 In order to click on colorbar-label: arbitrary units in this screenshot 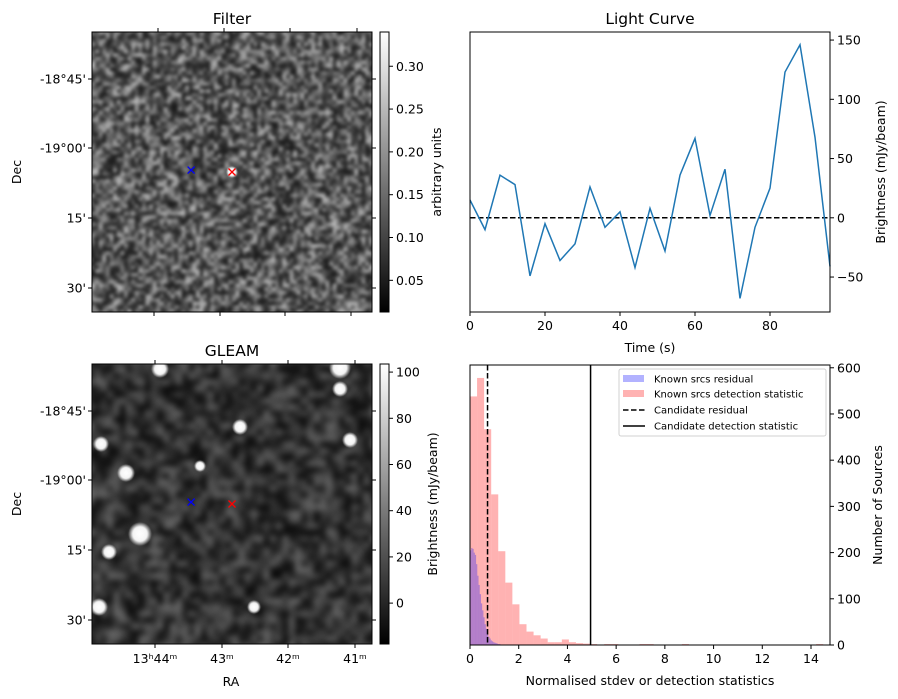, I will do `click(436, 171)`.